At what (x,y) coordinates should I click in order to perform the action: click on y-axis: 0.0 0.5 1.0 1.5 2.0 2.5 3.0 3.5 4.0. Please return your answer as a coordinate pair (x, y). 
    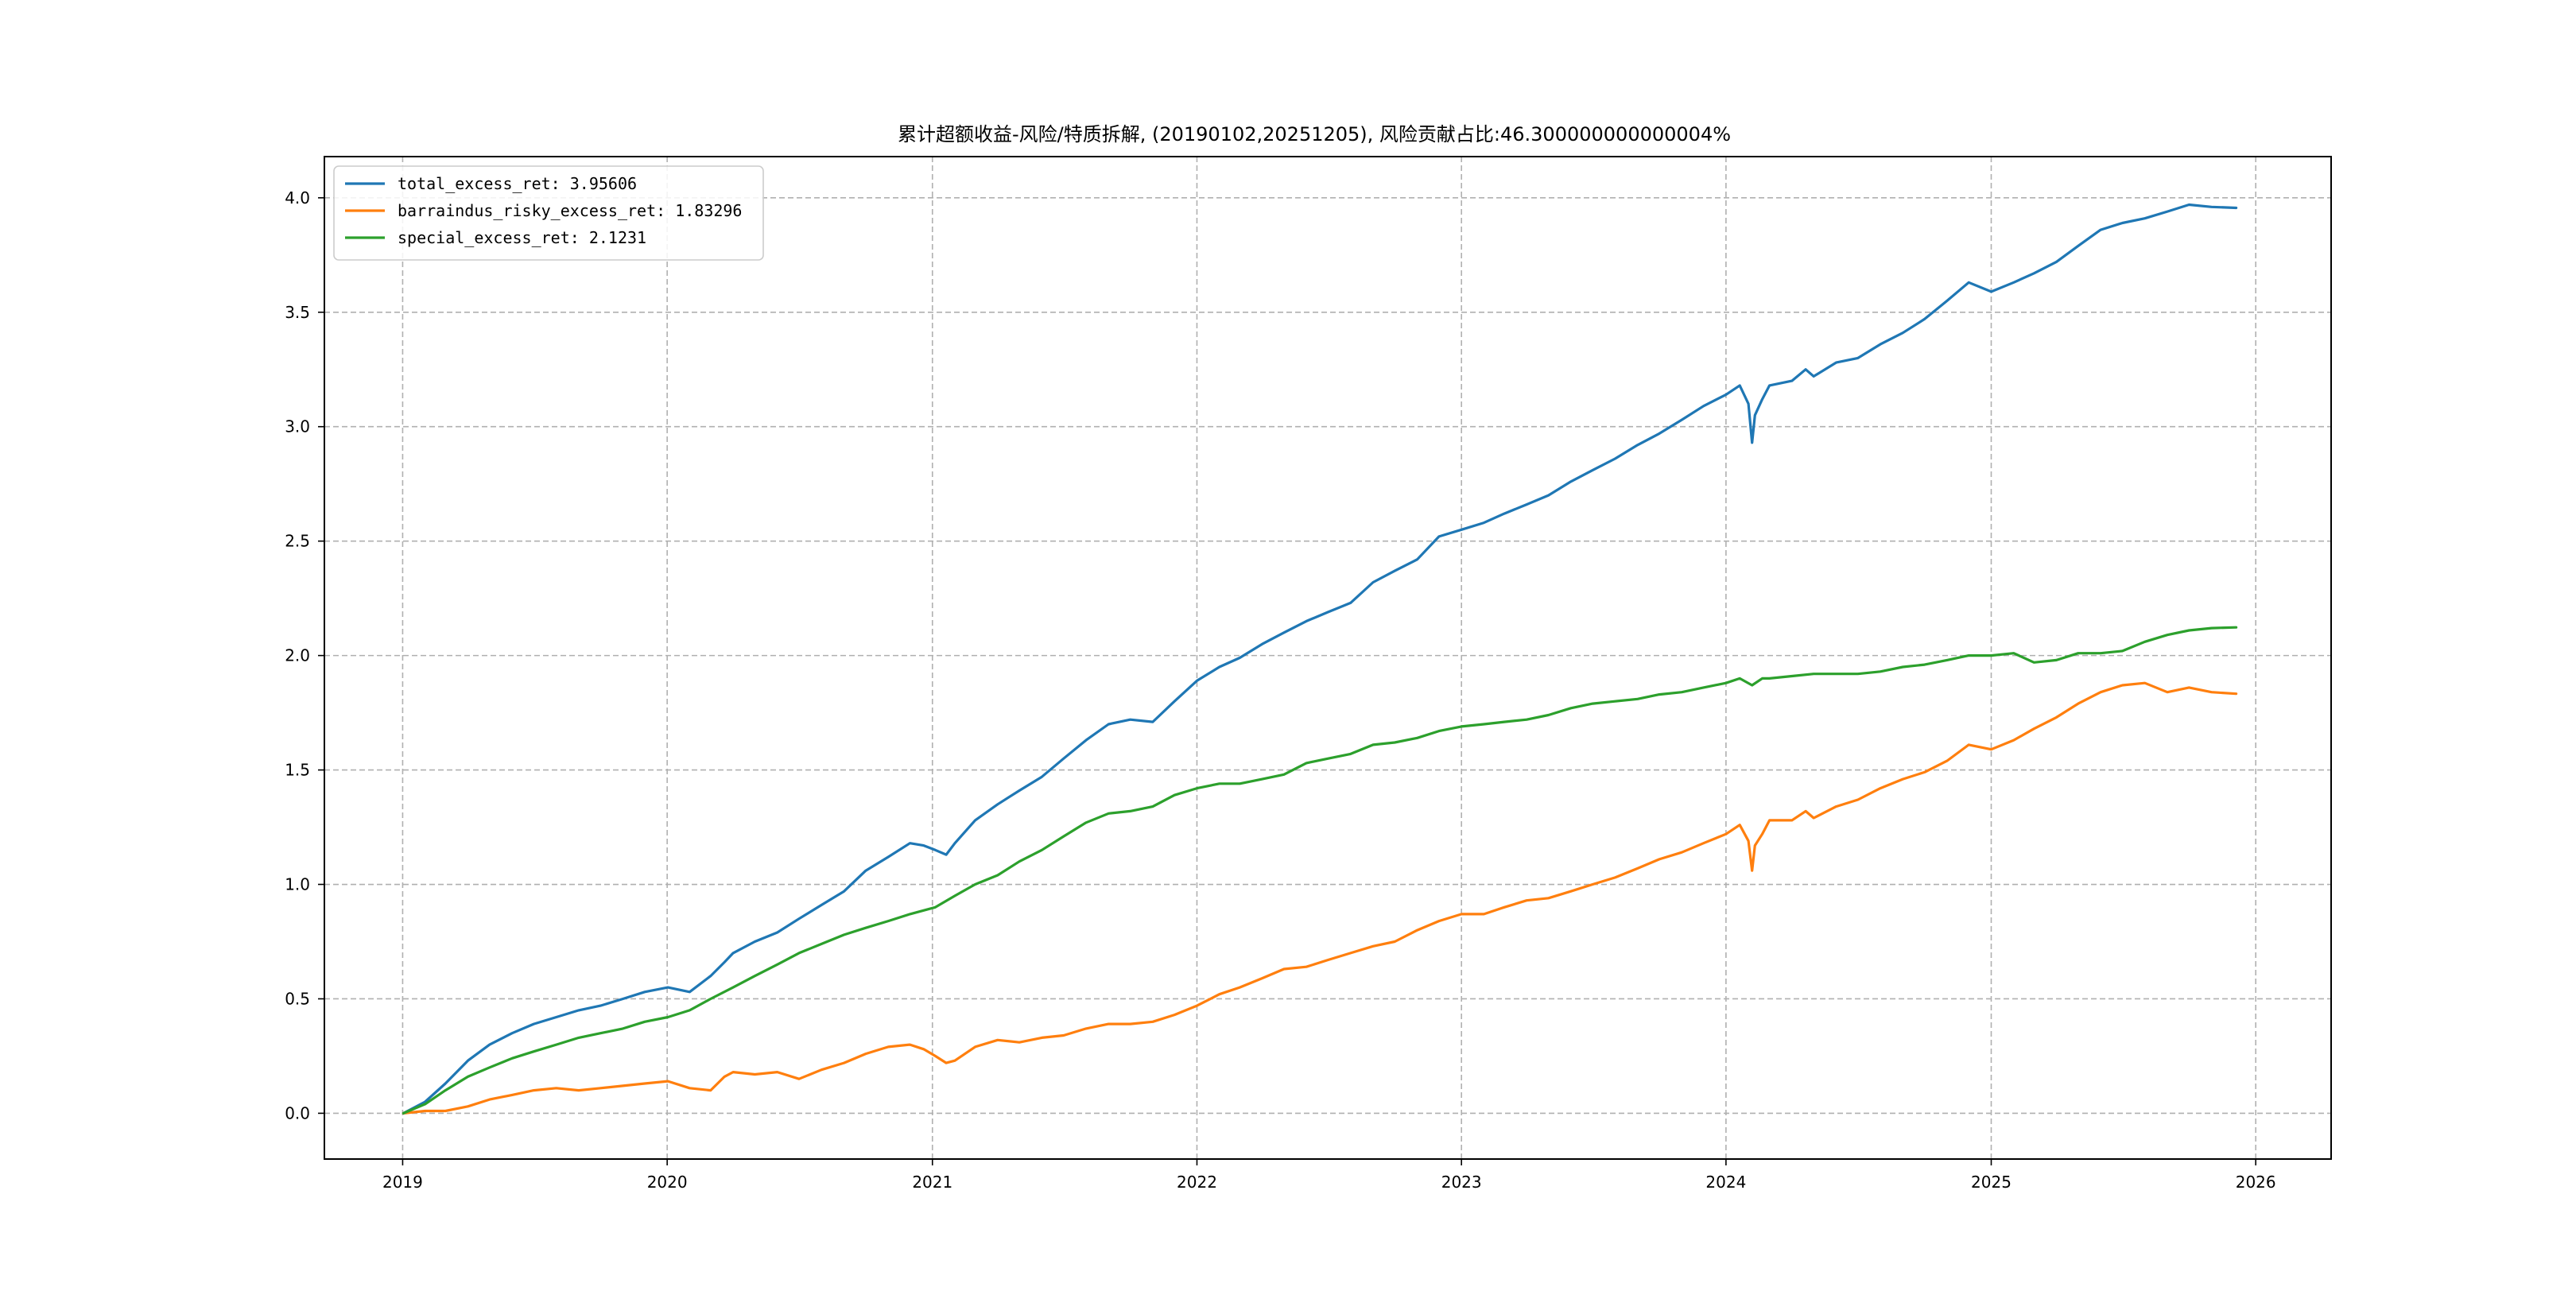
    Looking at the image, I should click on (304, 655).